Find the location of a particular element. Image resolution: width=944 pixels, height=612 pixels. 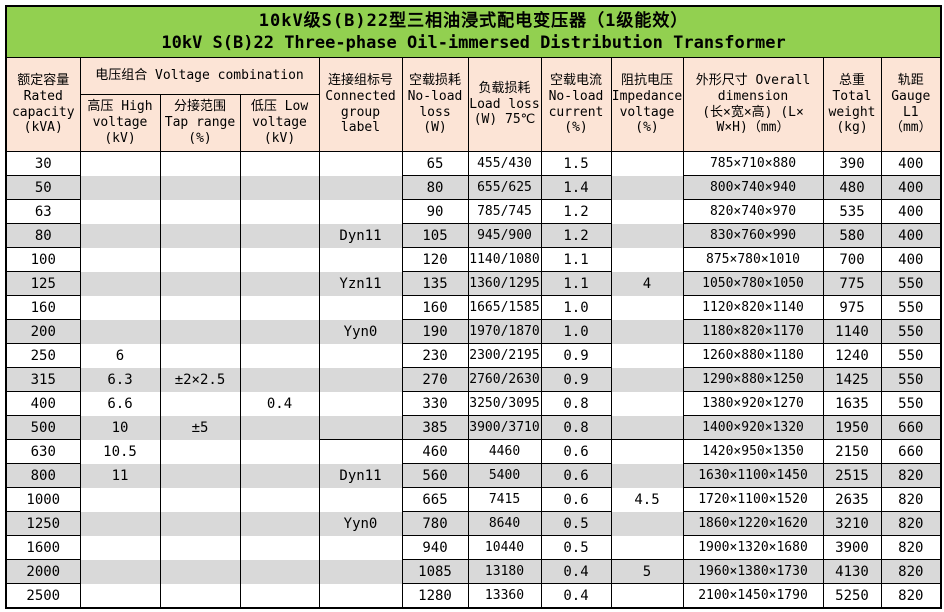

col-header-connected-group: 连接组标号 Connected group label is located at coordinates (360, 104).